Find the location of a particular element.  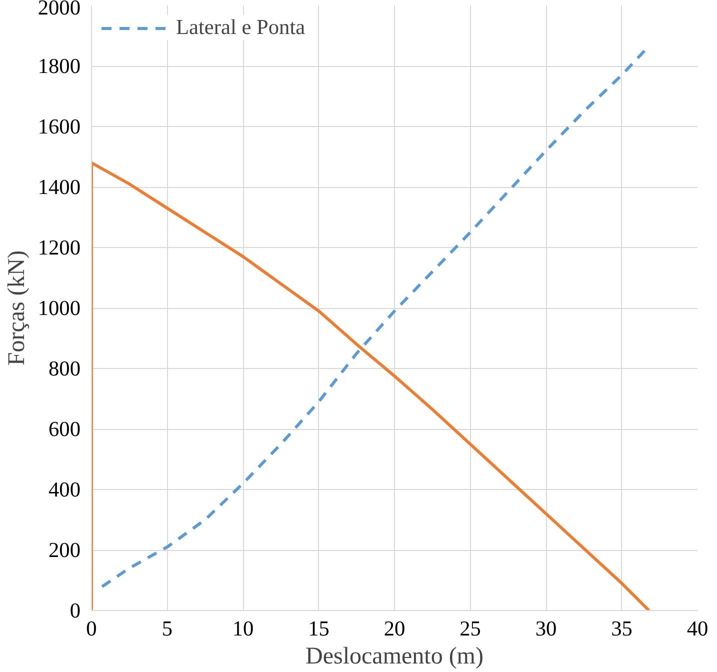

y-tick-label: 1600 is located at coordinates (59, 126).